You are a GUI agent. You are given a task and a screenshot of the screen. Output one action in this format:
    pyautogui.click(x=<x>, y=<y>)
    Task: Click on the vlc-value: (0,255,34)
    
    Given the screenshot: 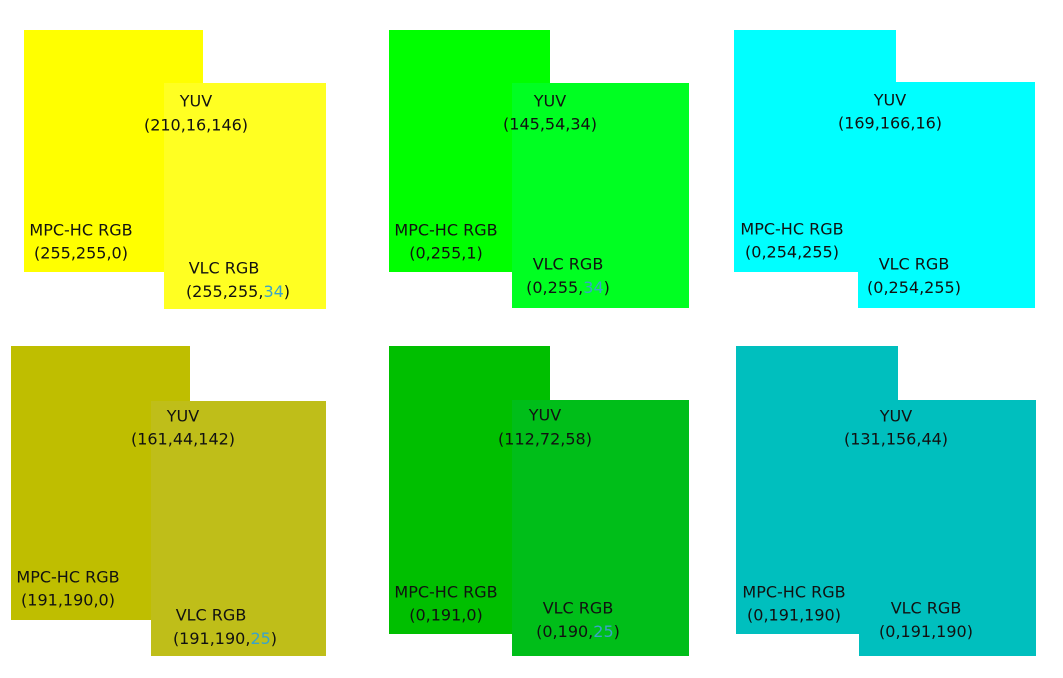 What is the action you would take?
    pyautogui.click(x=568, y=287)
    